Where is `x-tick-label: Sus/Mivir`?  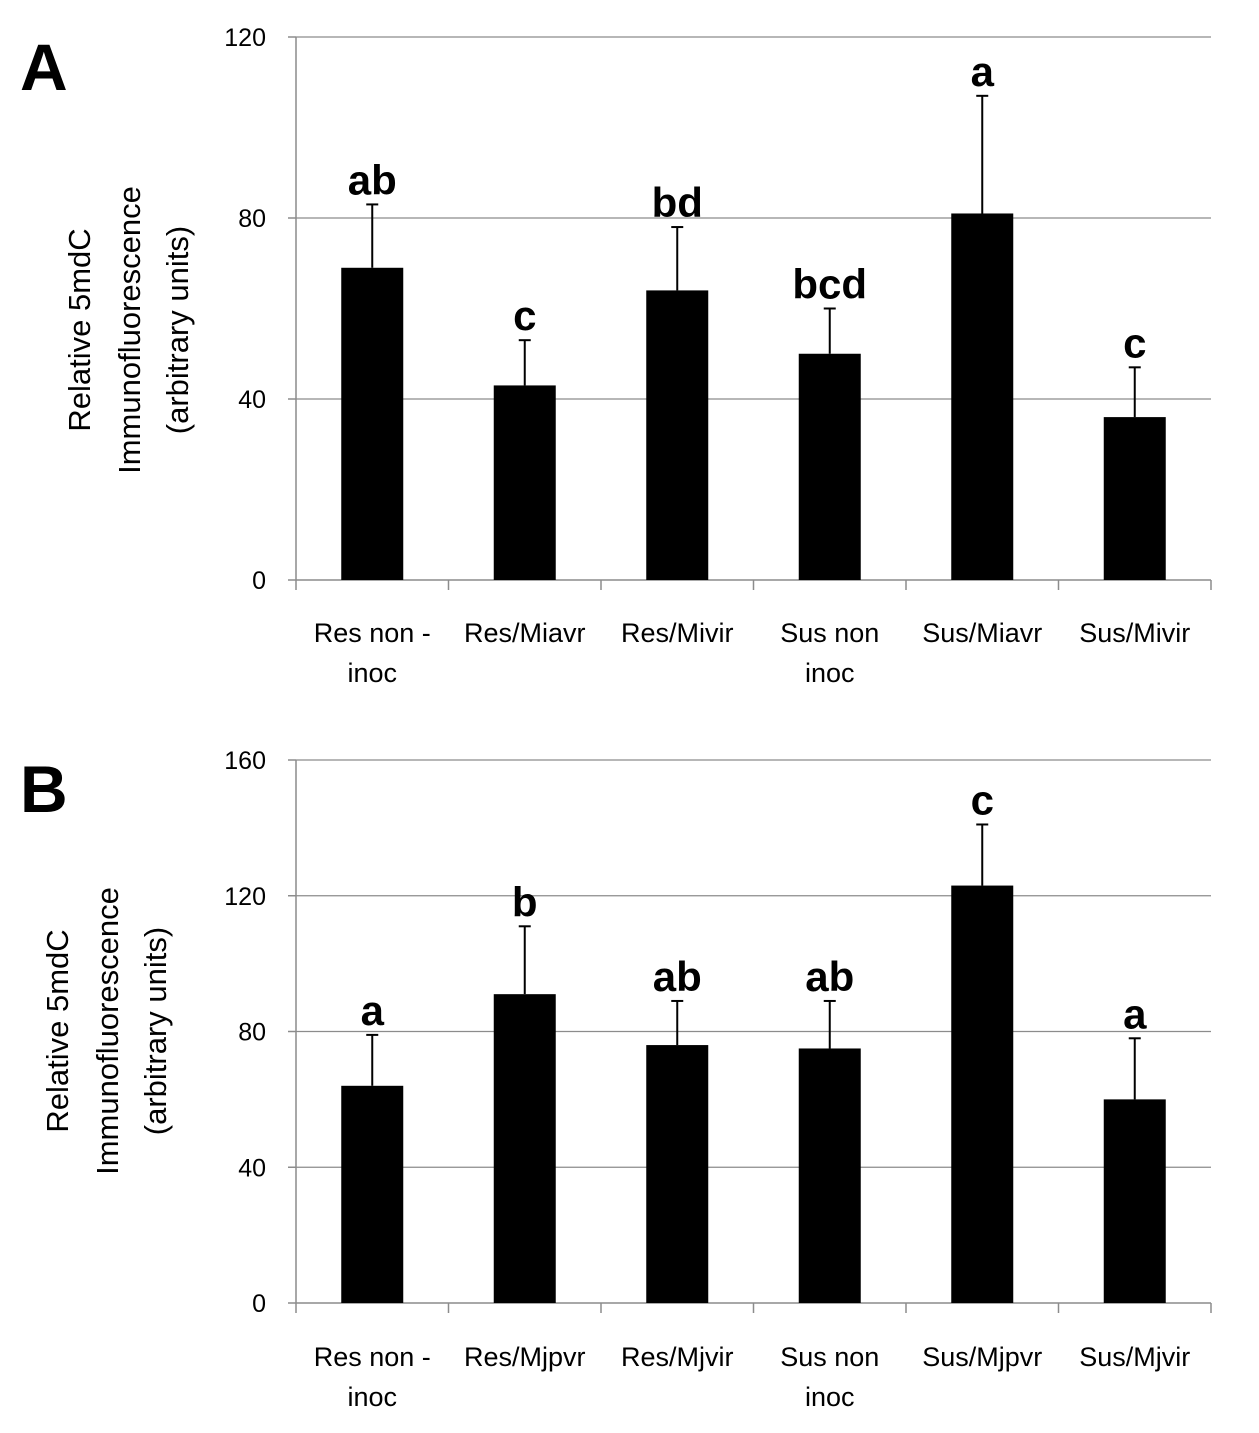 x-tick-label: Sus/Mivir is located at coordinates (1134, 633).